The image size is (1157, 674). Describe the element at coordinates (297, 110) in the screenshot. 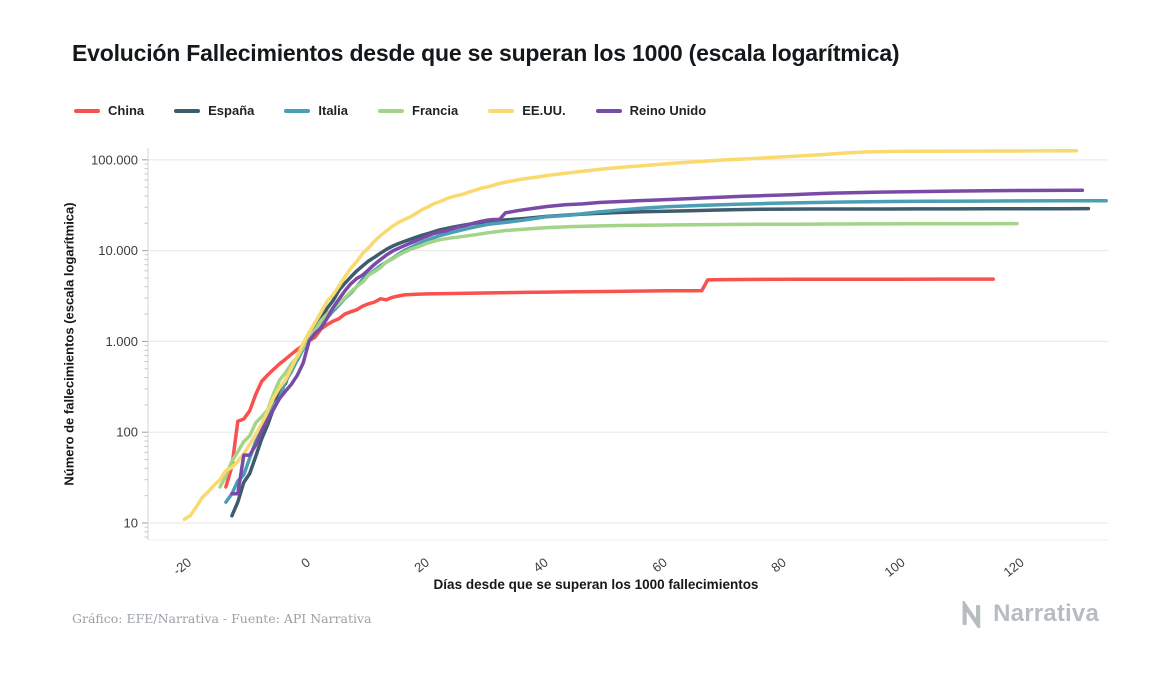

I see `legend-swatch-italia` at that location.